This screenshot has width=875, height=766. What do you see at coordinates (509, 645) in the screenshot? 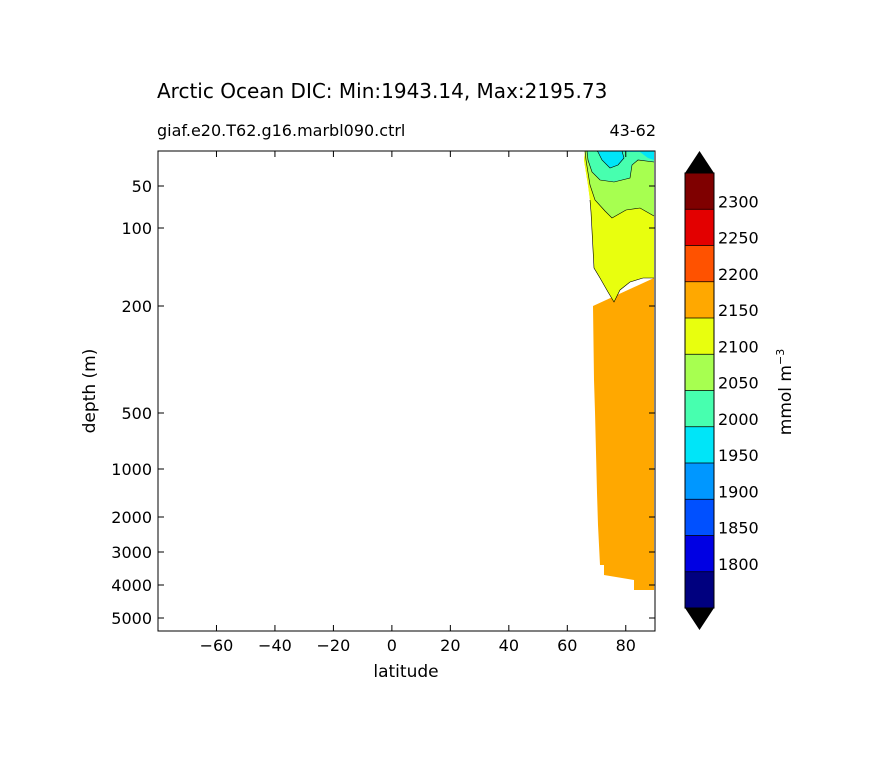
I see `x-tick-label: 40` at bounding box center [509, 645].